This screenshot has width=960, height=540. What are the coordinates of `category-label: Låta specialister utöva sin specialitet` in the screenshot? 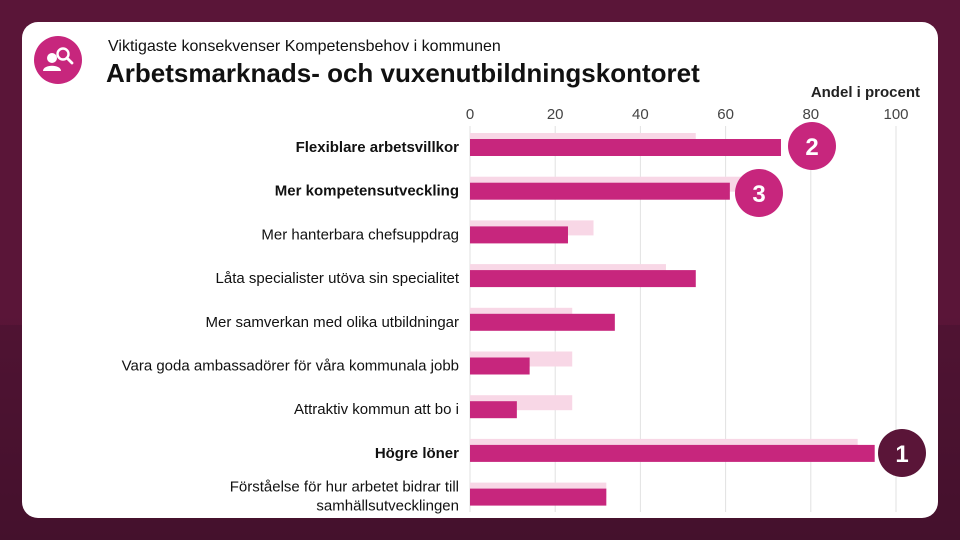 It's located at (338, 278).